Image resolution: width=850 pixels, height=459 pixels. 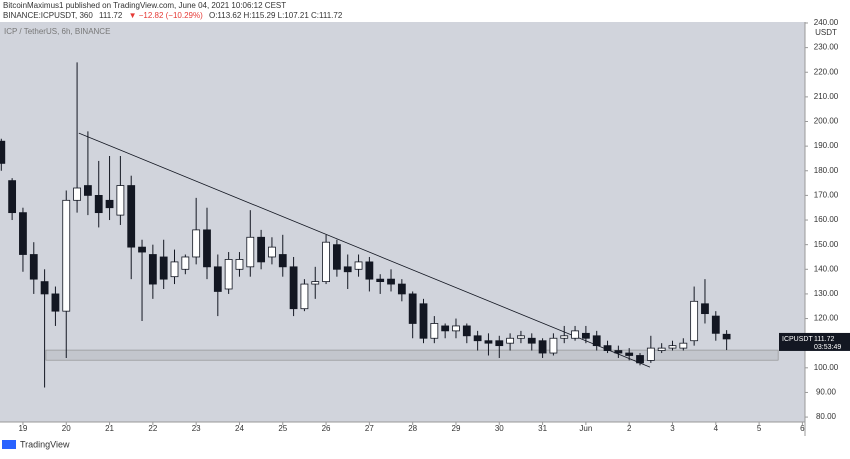 What do you see at coordinates (826, 32) in the screenshot?
I see `unit: USDT` at bounding box center [826, 32].